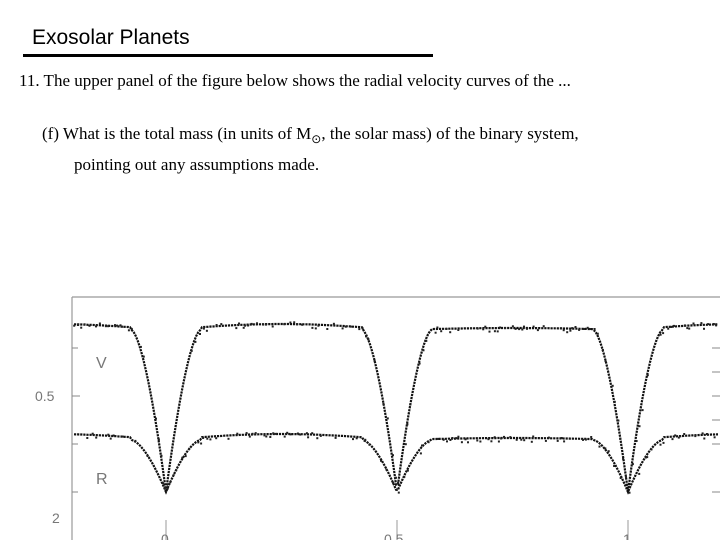  I want to click on slide-title: Exosolar Planets, so click(111, 37).